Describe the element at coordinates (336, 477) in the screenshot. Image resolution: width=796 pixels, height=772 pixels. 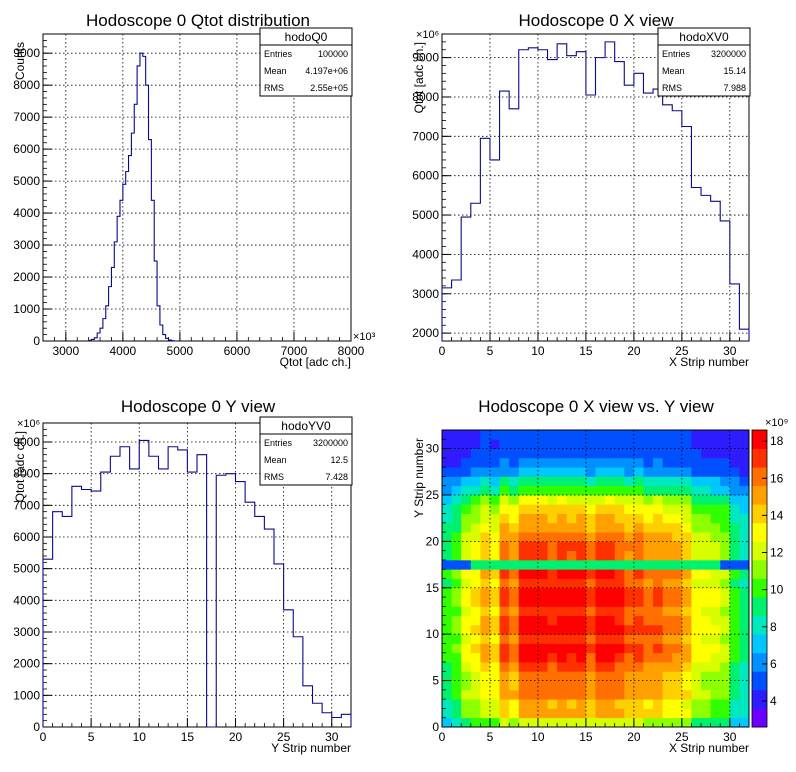
I see `stats-row-value: 7.428` at that location.